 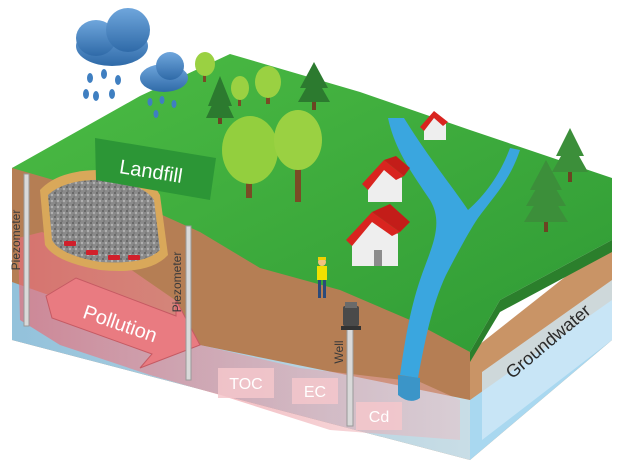 I want to click on cd-label: Cd, so click(x=379, y=417).